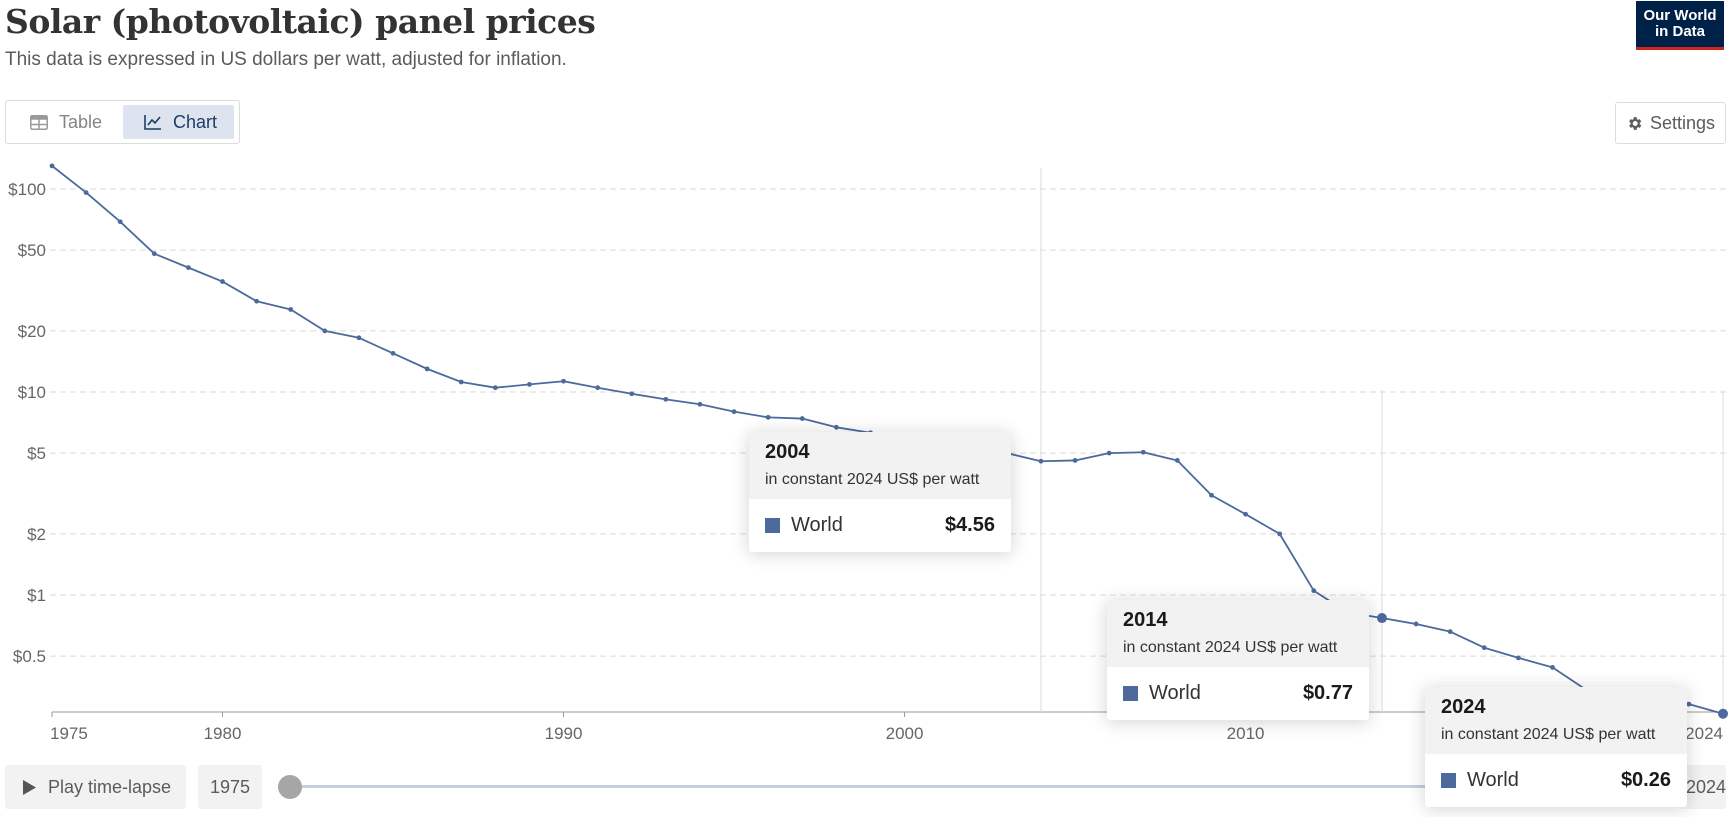  What do you see at coordinates (230, 787) in the screenshot?
I see `timeline-start-year: 1975` at bounding box center [230, 787].